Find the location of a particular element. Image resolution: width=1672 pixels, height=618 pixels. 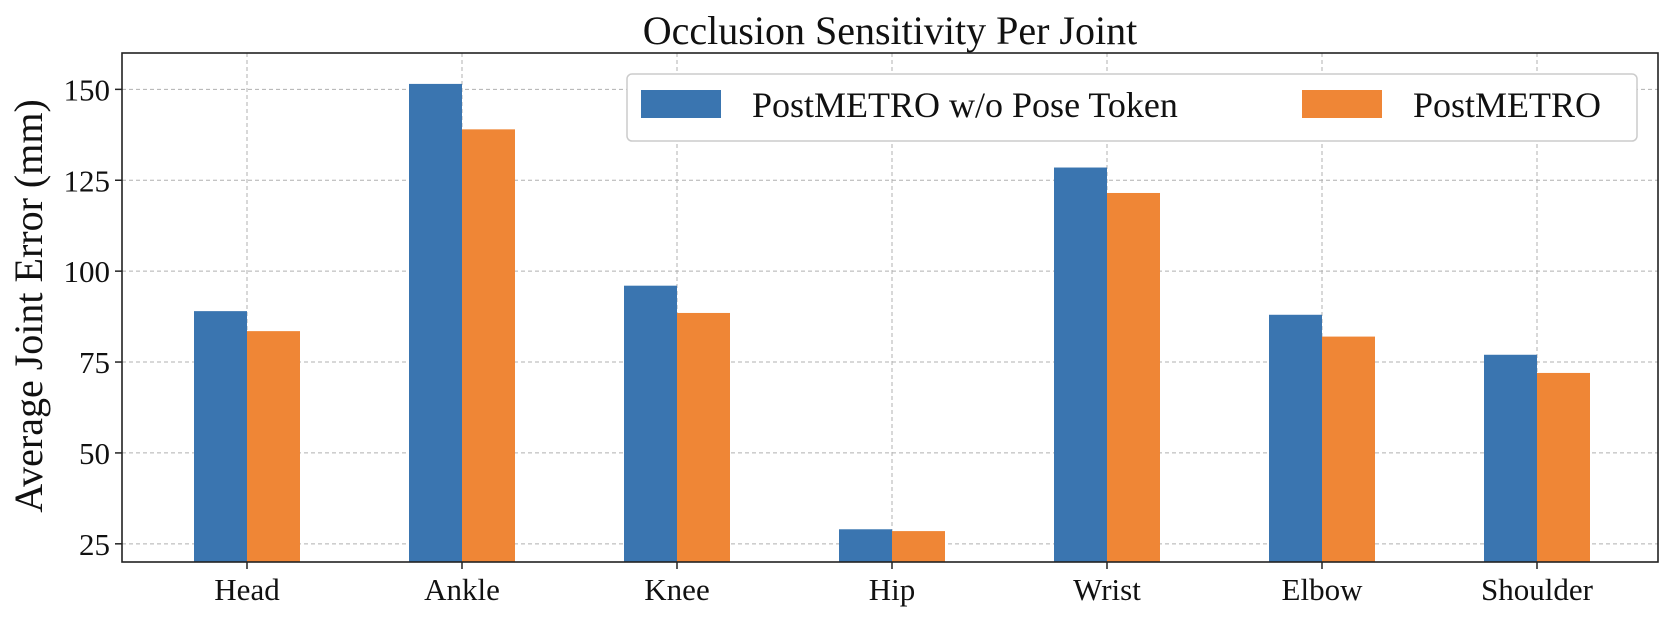

x-axis-ticks: Head Ankle Knee Hip Wrist Elbow Shoulder is located at coordinates (904, 584).